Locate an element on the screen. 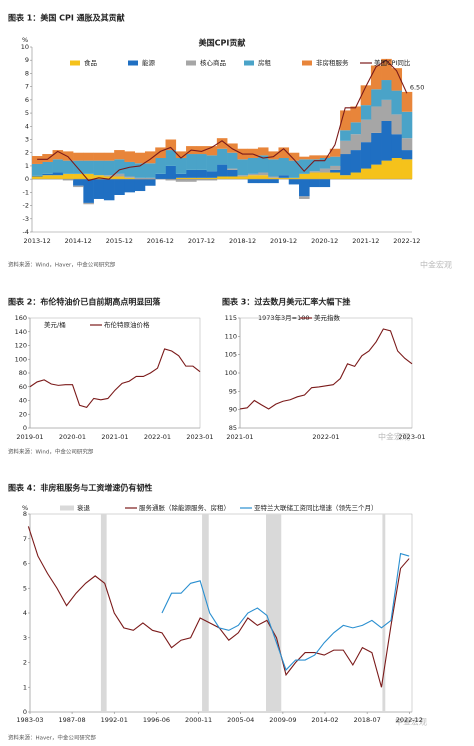 The width and height of the screenshot is (474, 746). x-tick-label: 2000-11 is located at coordinates (198, 720).